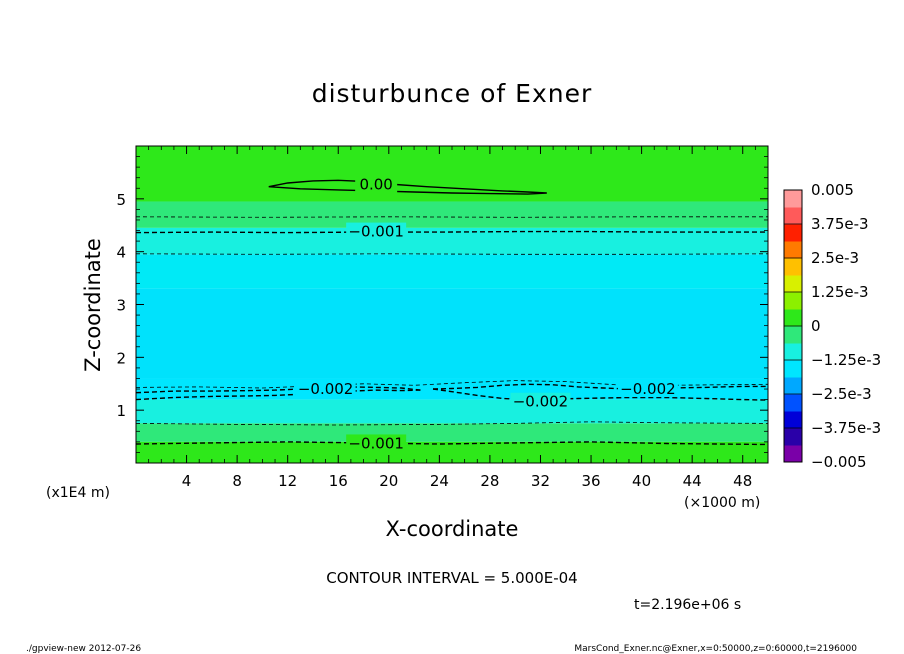 This screenshot has height=654, width=904. What do you see at coordinates (742, 481) in the screenshot?
I see `x-tick-label: 48` at bounding box center [742, 481].